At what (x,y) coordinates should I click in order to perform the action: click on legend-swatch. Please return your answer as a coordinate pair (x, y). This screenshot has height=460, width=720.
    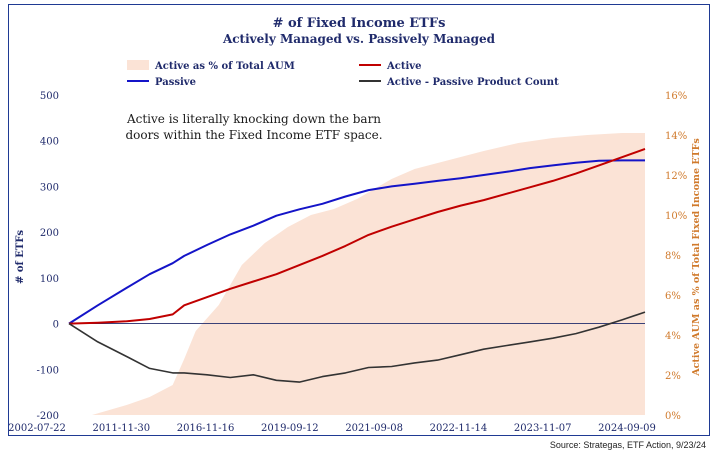
    Looking at the image, I should click on (138, 65).